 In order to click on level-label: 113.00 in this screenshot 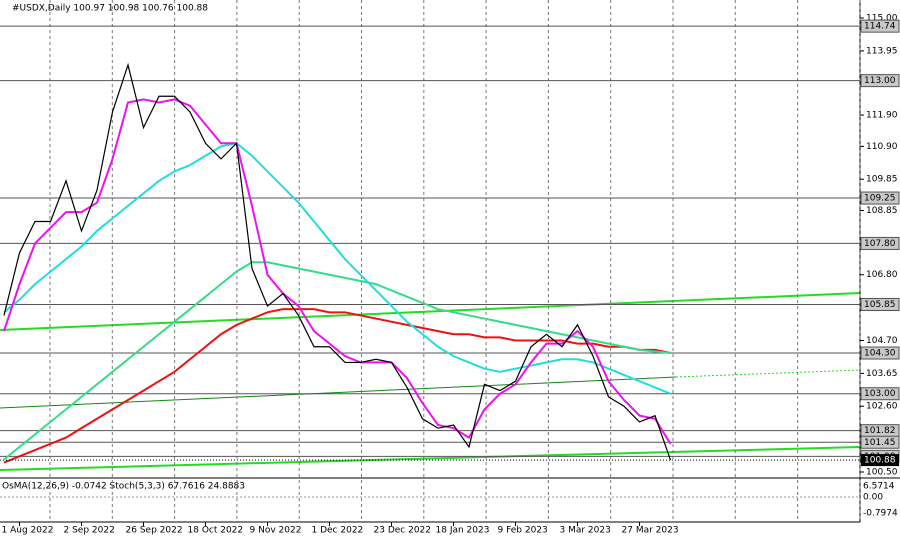, I will do `click(880, 81)`.